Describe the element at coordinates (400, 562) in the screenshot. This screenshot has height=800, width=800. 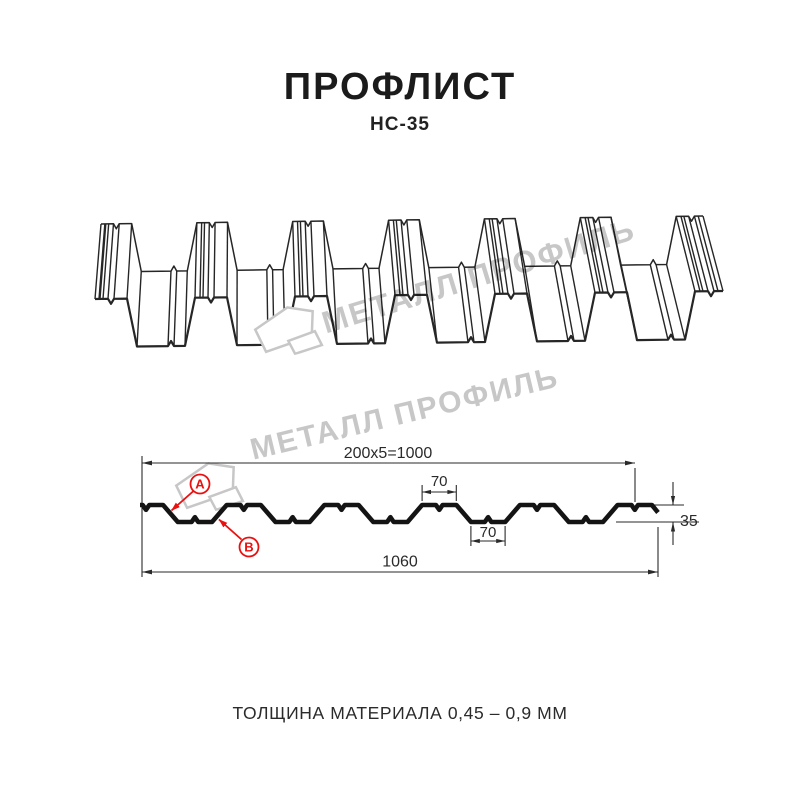
I see `dim-total-width-value: 1060` at that location.